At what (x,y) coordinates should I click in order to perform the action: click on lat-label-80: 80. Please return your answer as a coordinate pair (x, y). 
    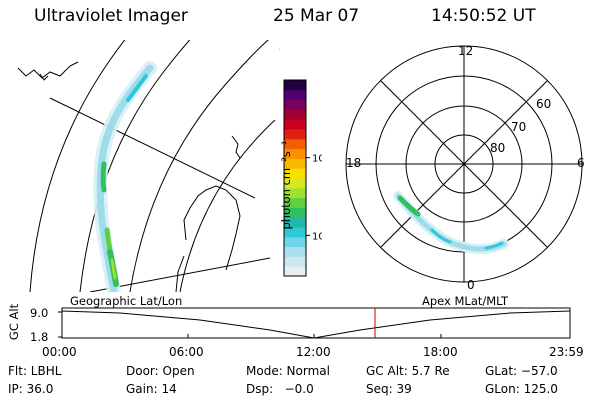
    Looking at the image, I should click on (498, 148).